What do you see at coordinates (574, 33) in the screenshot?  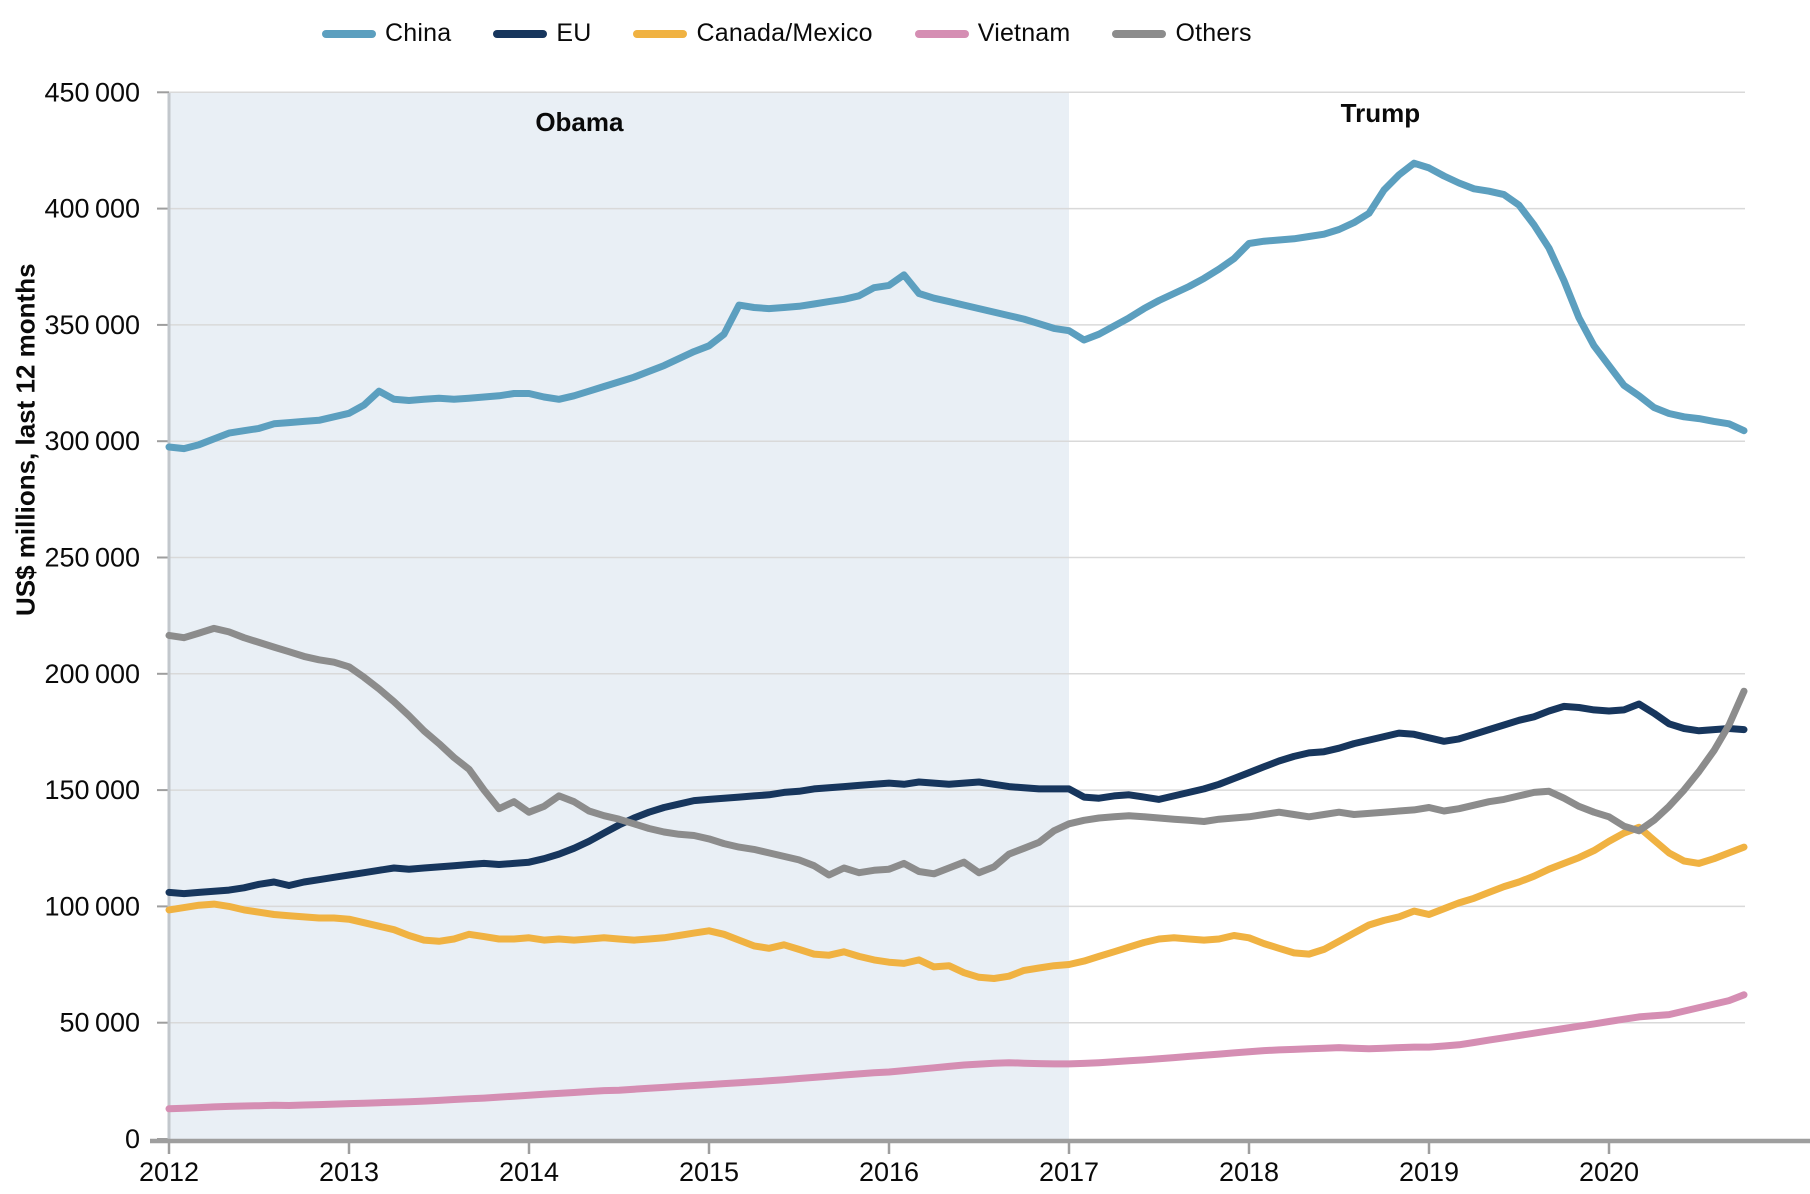 I see `legend-label: EU` at bounding box center [574, 33].